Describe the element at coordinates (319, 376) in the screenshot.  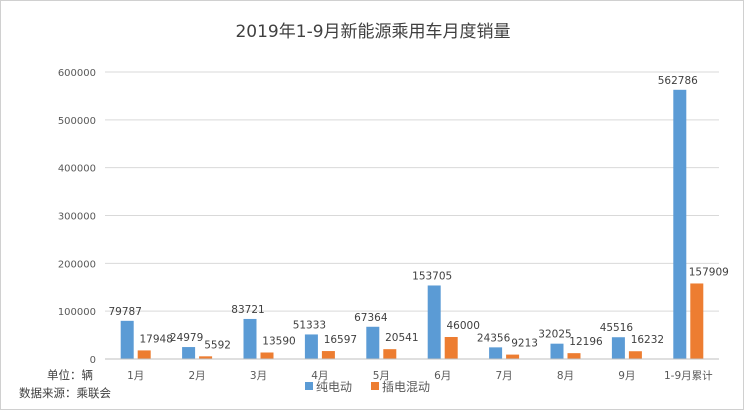
I see `x-category-label: 4月` at that location.